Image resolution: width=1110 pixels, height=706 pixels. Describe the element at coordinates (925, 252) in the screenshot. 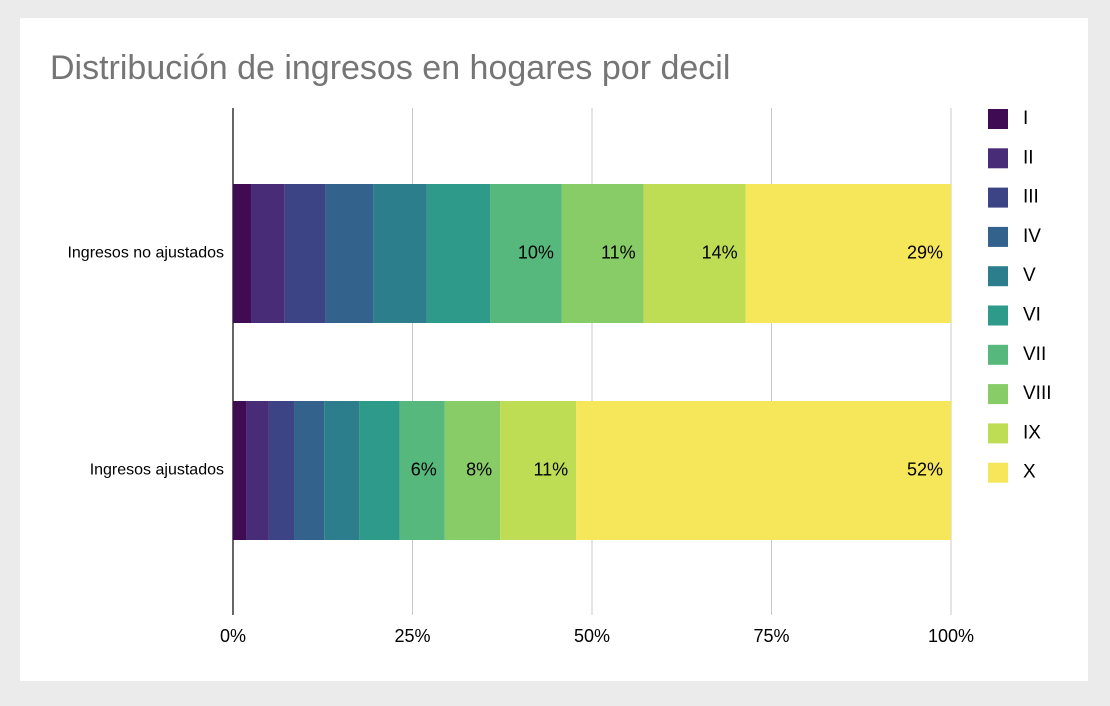

I see `data-label: 29%` at that location.